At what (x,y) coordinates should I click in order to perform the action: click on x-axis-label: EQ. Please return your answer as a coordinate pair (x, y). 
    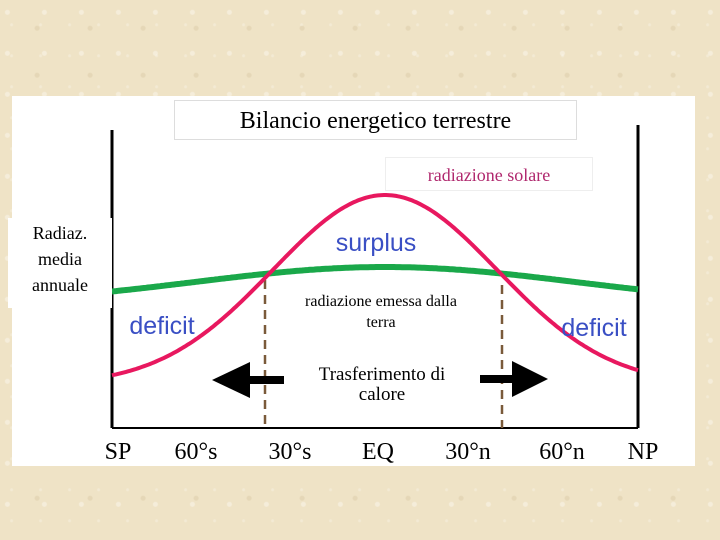
    Looking at the image, I should click on (378, 452).